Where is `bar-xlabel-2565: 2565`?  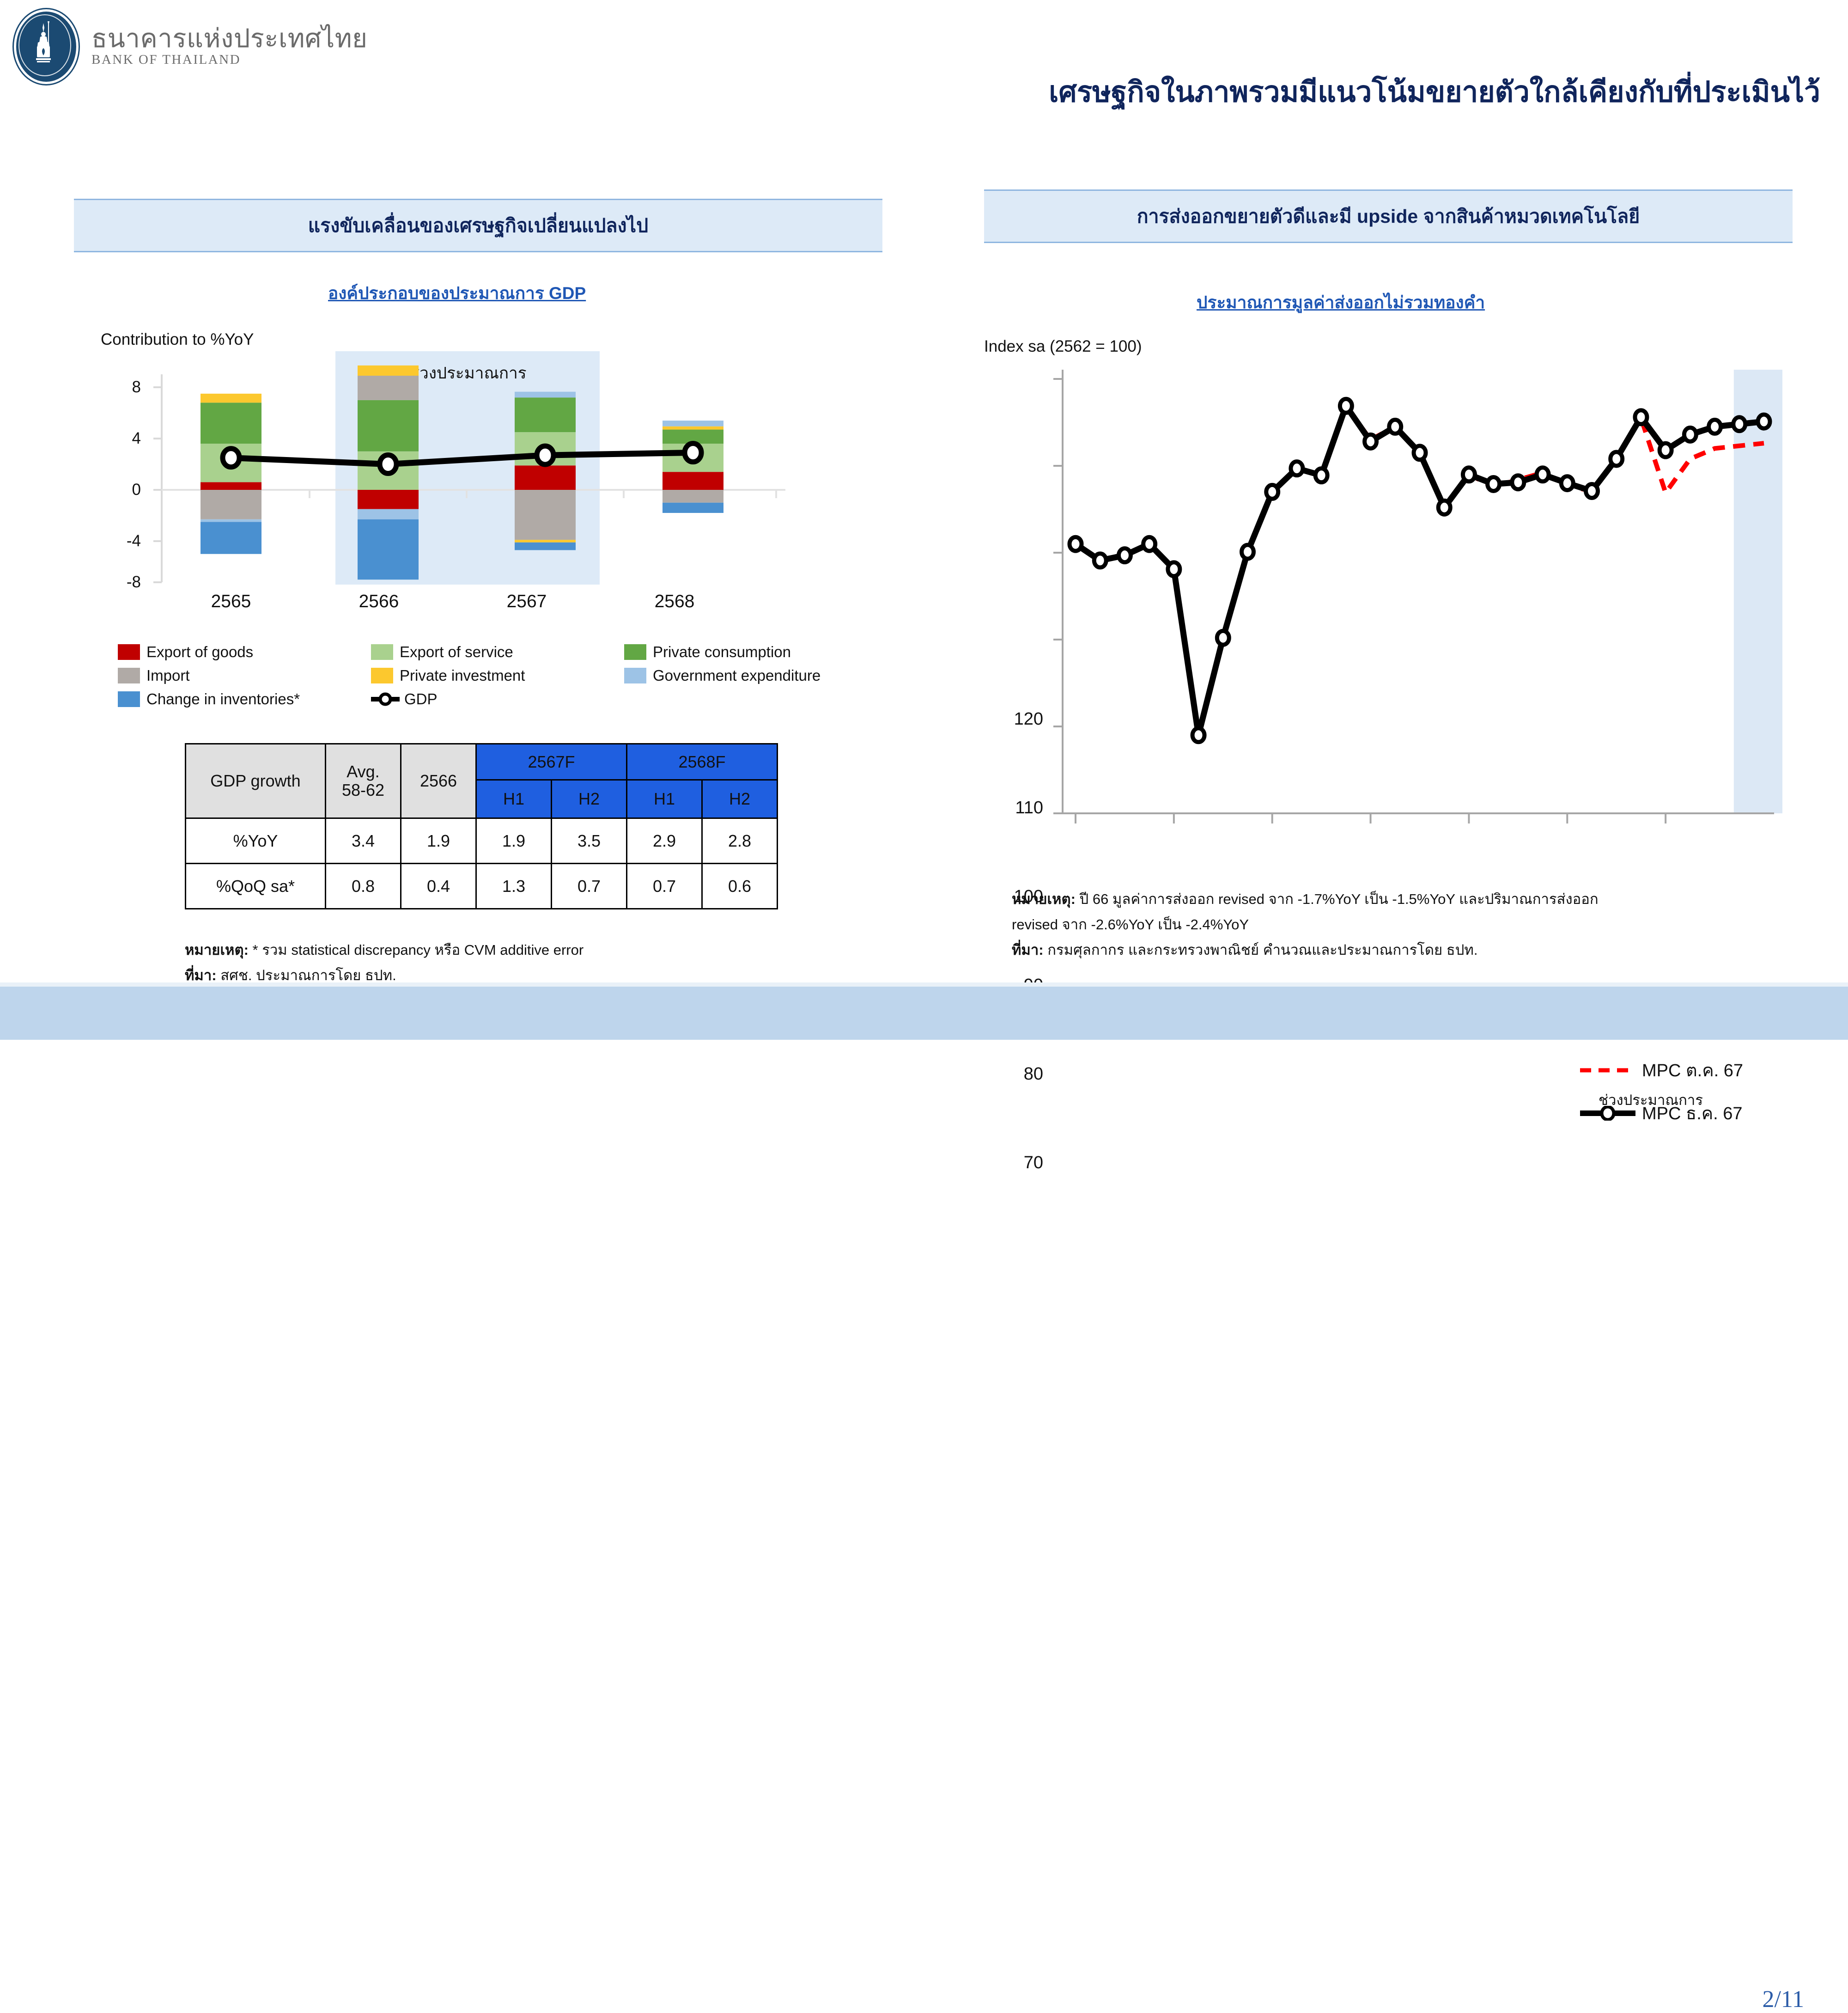 bar-xlabel-2565: 2565 is located at coordinates (231, 601).